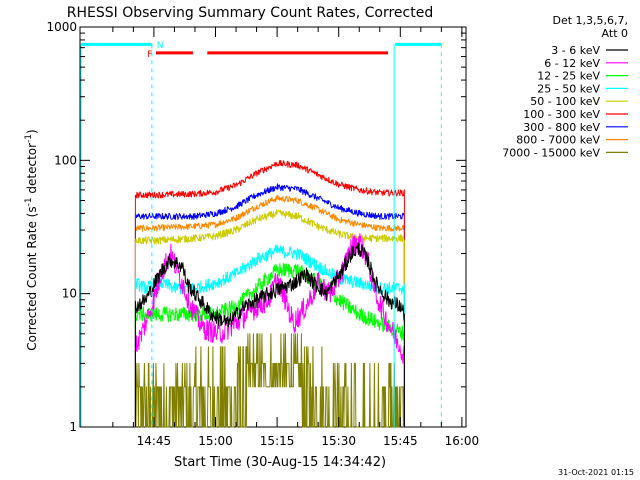  I want to click on legend-label-4: 25 - 50 keV, so click(568, 88).